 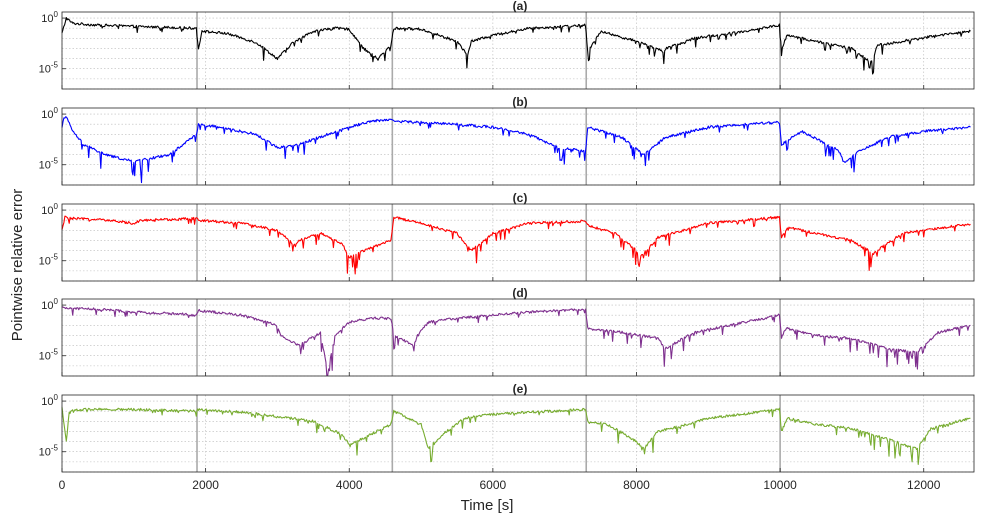 I want to click on x-tick-label: 8000, so click(x=636, y=485).